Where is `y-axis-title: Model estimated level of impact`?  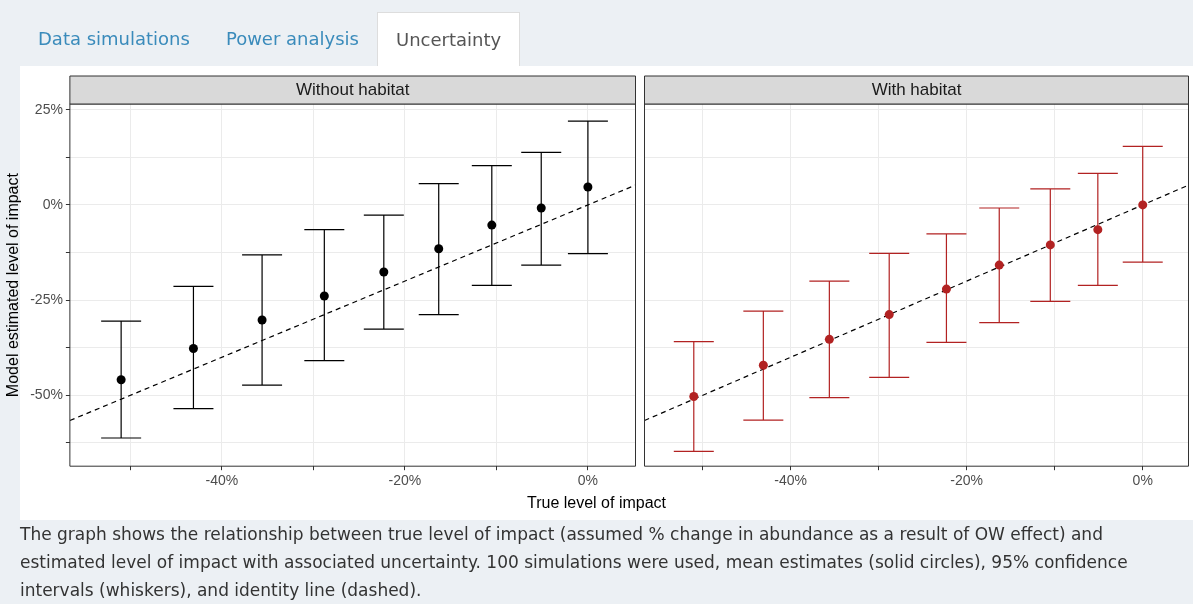
y-axis-title: Model estimated level of impact is located at coordinates (13, 285).